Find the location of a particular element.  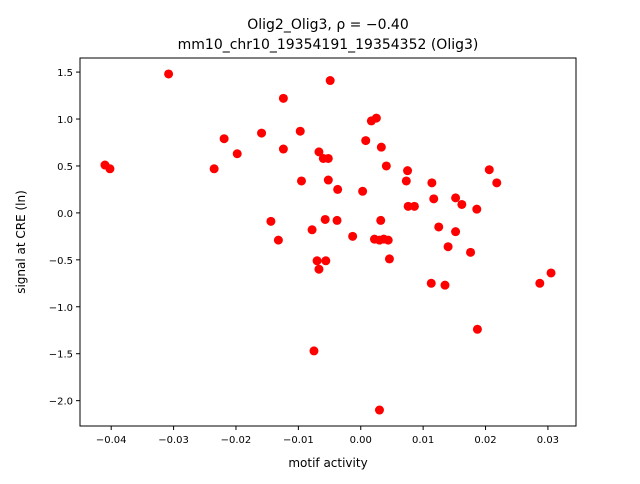

x-axis-label: motif activity is located at coordinates (327, 463).